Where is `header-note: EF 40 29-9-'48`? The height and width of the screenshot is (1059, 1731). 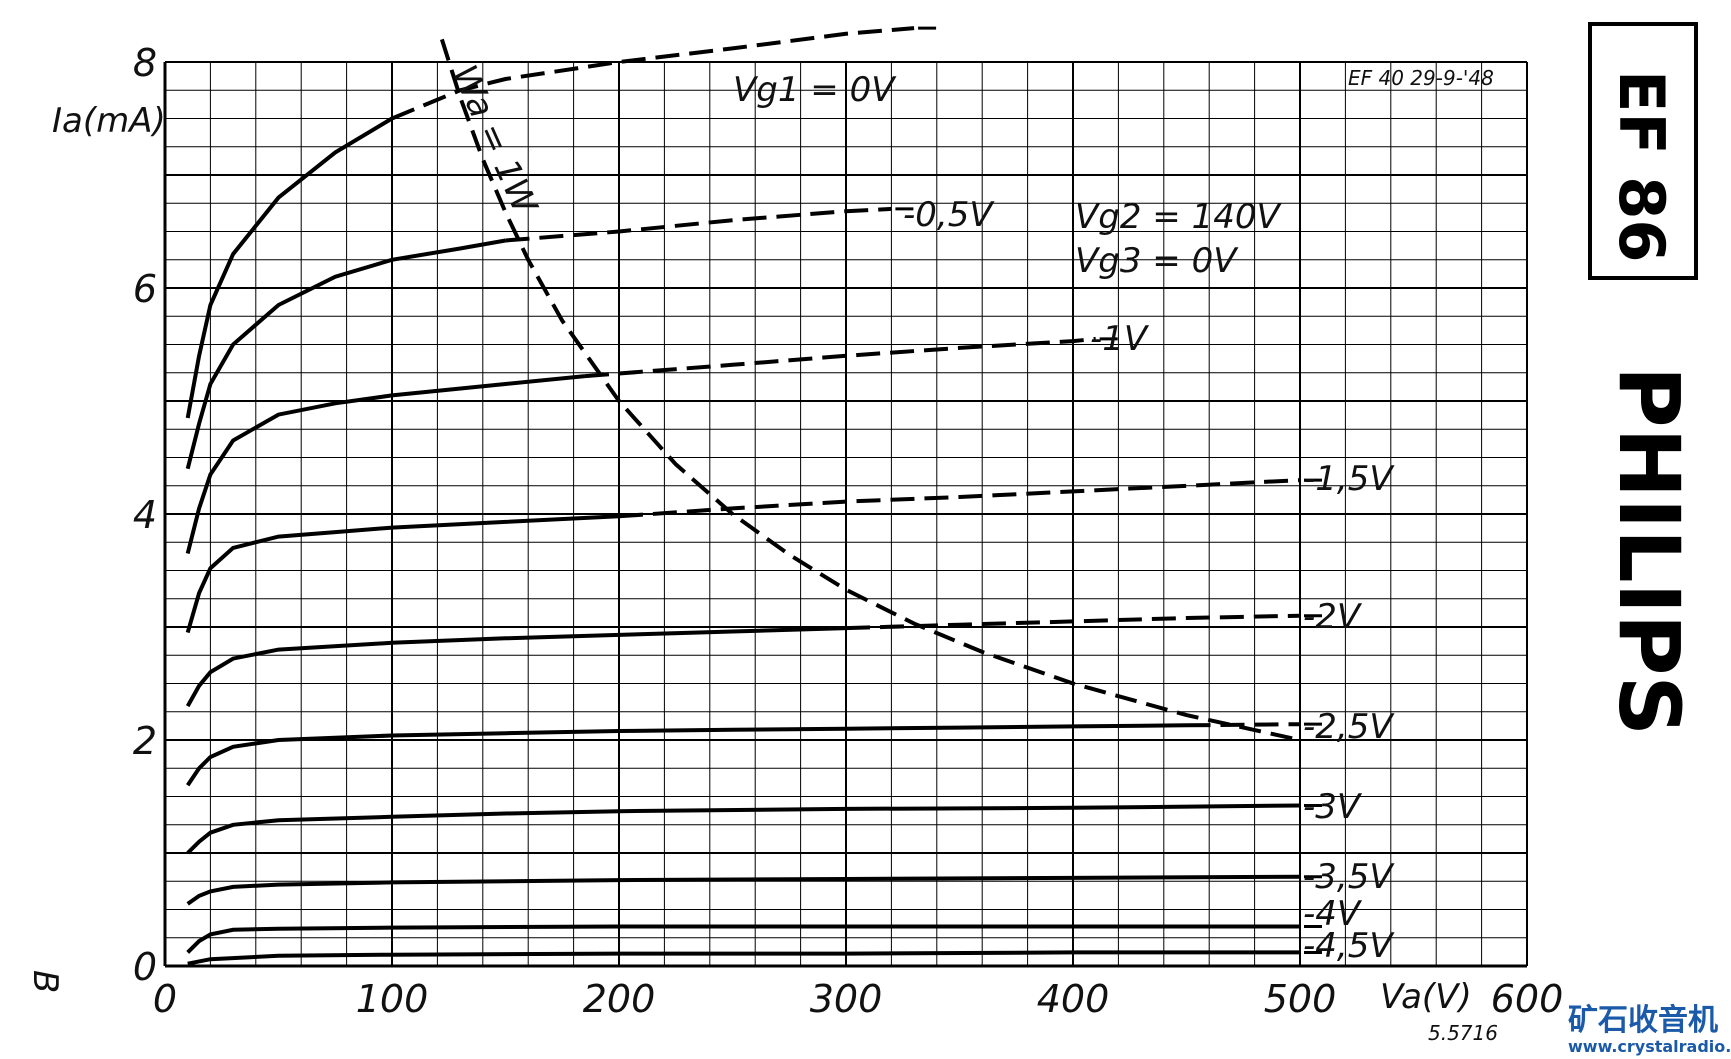 header-note: EF 40 29-9-'48 is located at coordinates (1421, 78).